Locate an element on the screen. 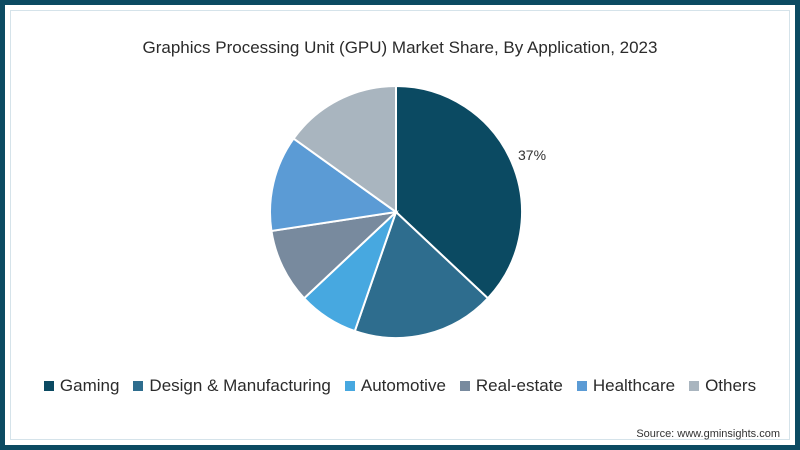  legend-item-automotive: Automotive is located at coordinates (395, 386).